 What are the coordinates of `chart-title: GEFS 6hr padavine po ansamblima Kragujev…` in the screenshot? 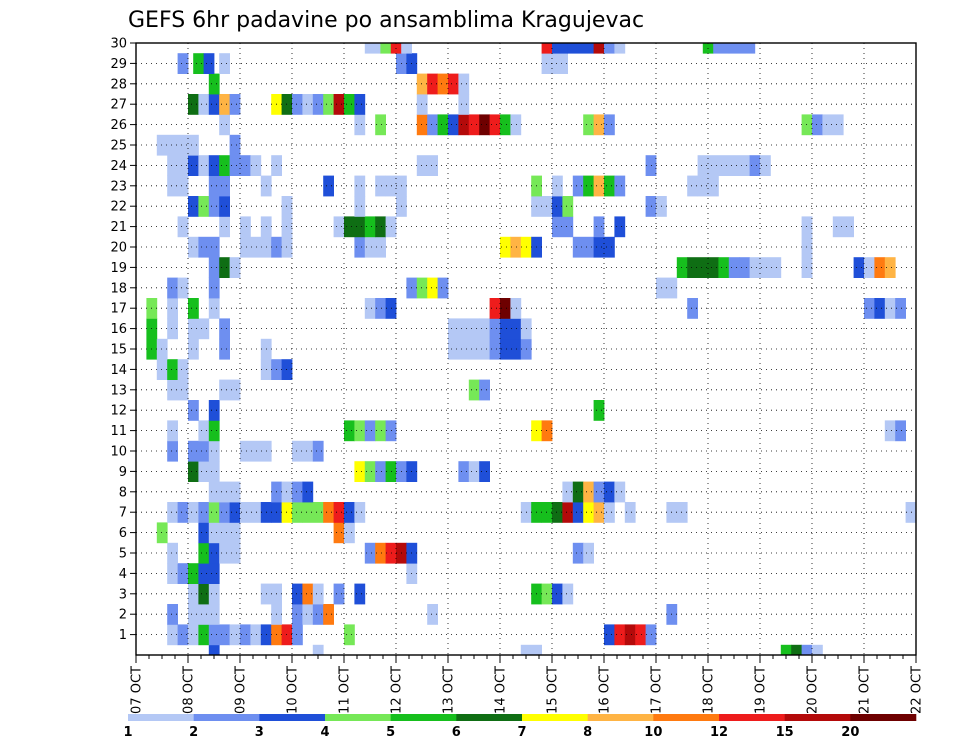 It's located at (386, 20).